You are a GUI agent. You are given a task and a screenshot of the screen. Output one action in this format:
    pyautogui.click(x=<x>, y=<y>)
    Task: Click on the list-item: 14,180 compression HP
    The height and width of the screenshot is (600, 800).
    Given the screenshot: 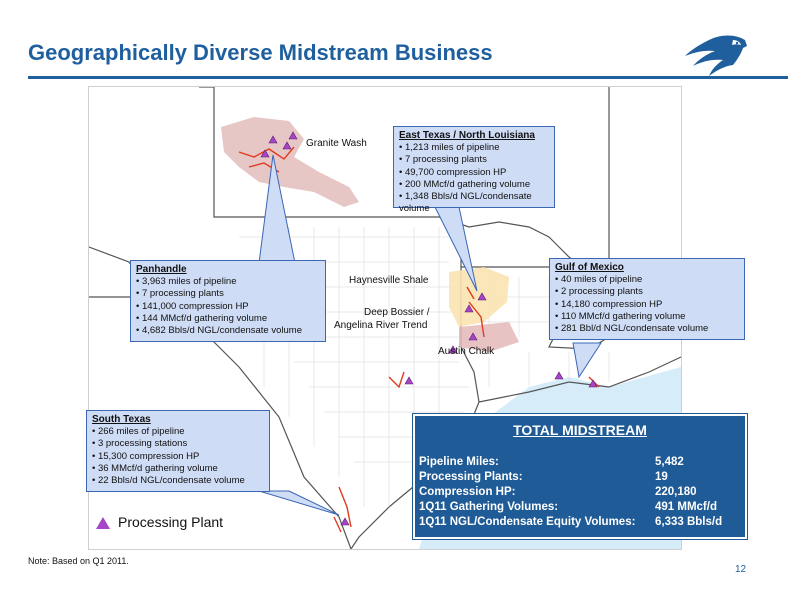 What is the action you would take?
    pyautogui.click(x=647, y=305)
    